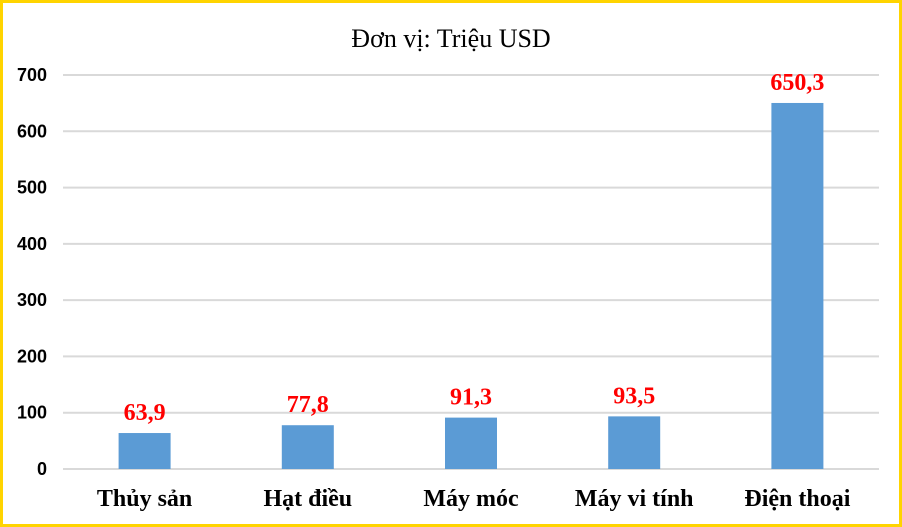  Describe the element at coordinates (32, 244) in the screenshot. I see `y-tick-label: 400` at that location.